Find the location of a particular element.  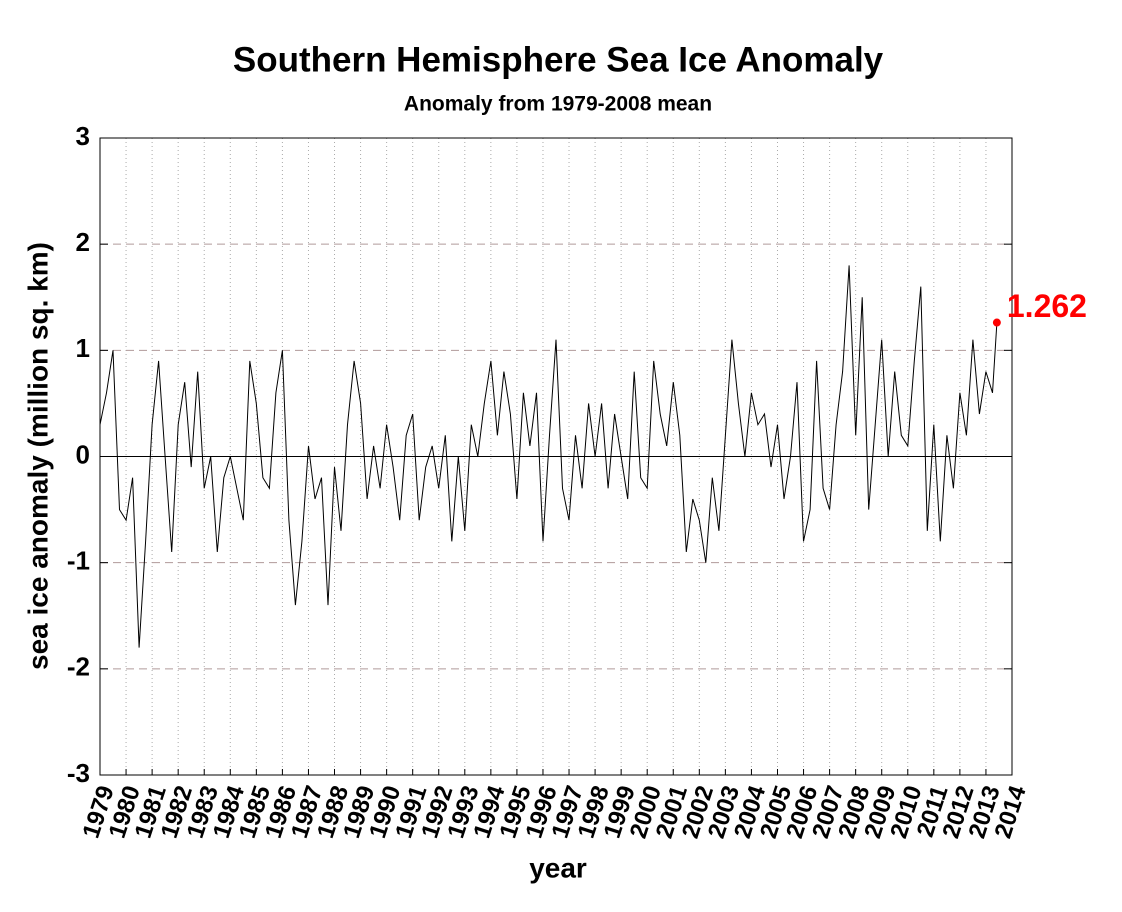

y-tick-label: 2 is located at coordinates (83, 242).